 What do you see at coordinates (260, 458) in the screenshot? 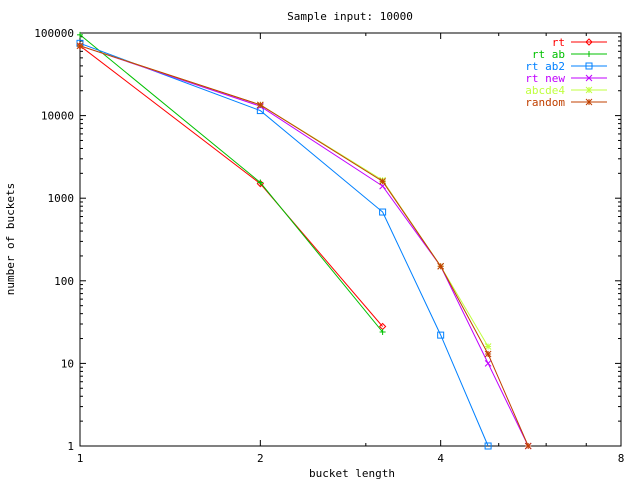
I see `x-tick-label: 2` at bounding box center [260, 458].